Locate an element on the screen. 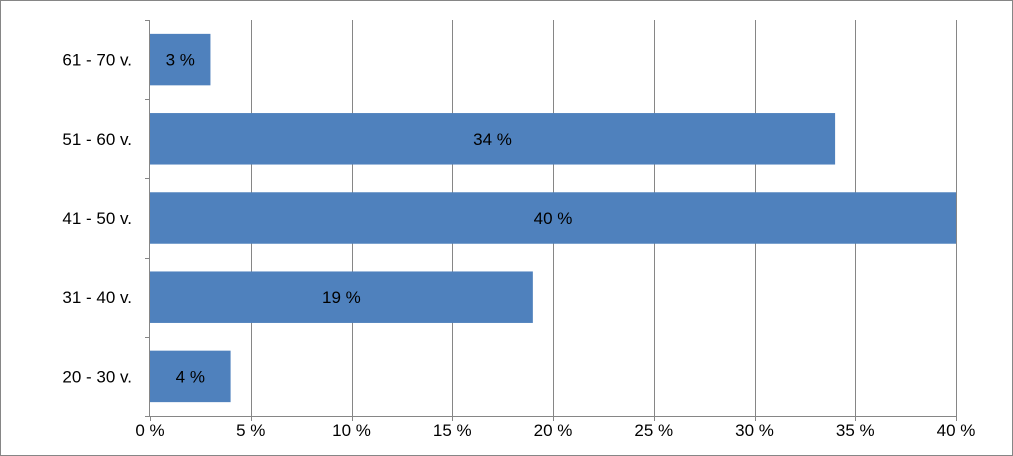 Image resolution: width=1013 pixels, height=456 pixels. category-label: 41 - 50 v. is located at coordinates (97, 218).